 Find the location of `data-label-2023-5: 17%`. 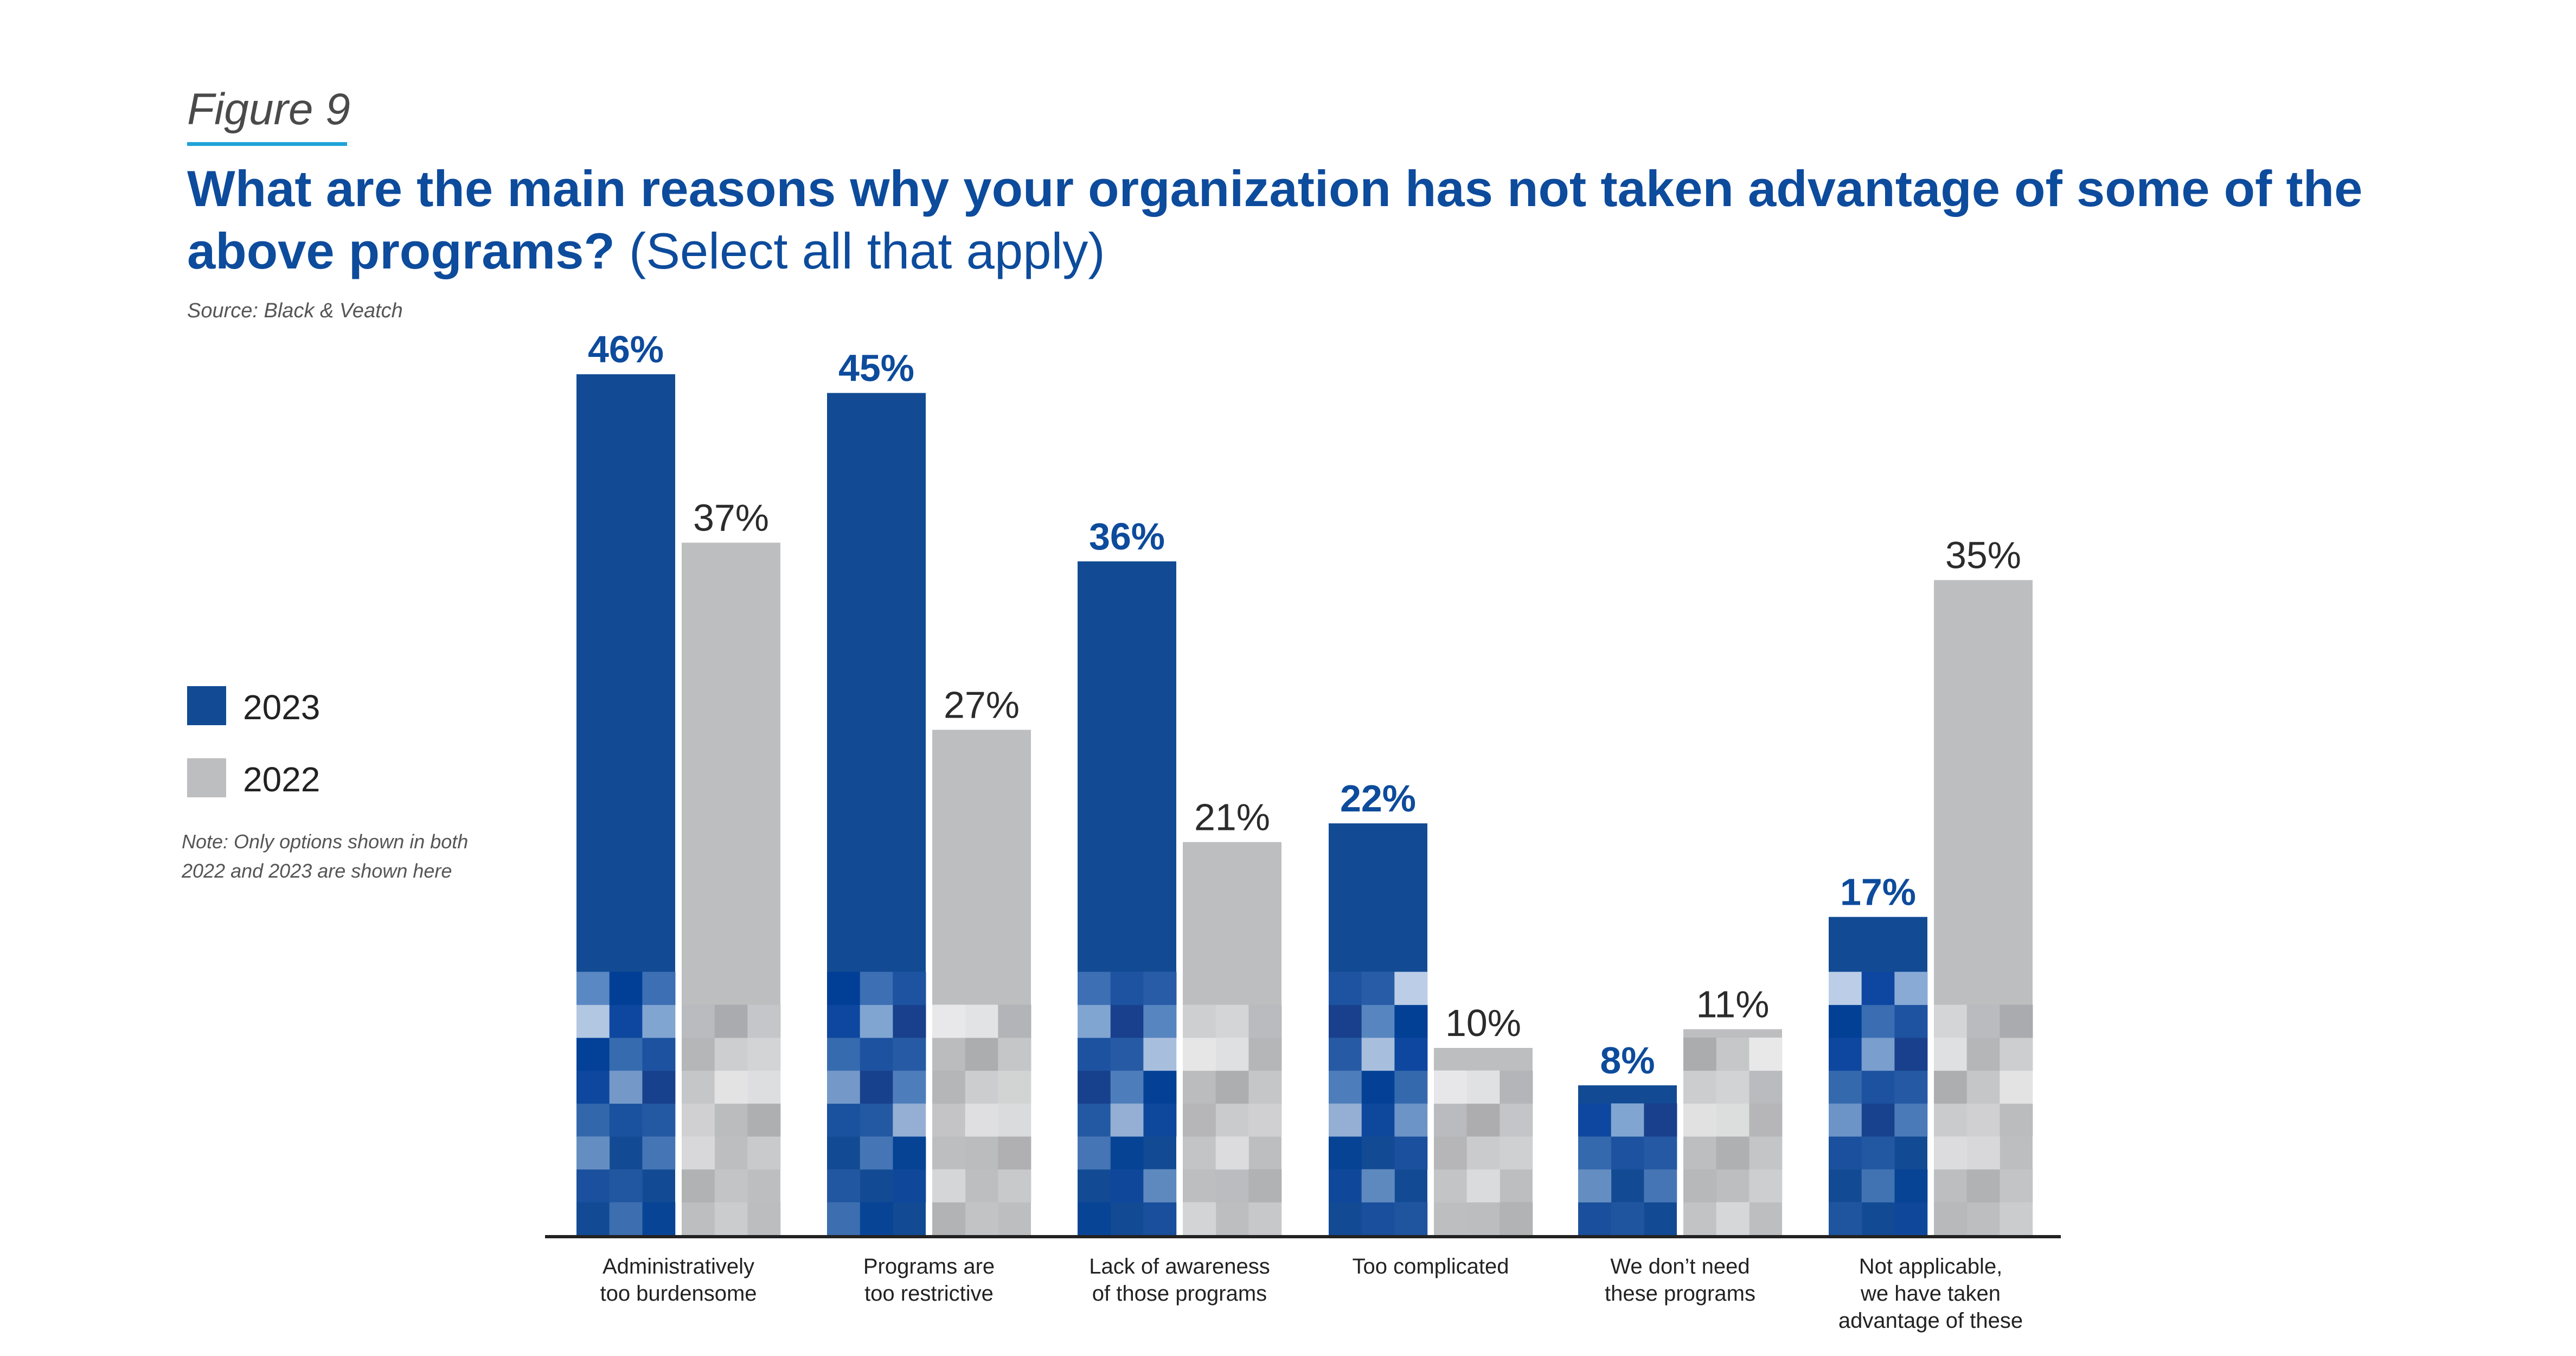

data-label-2023-5: 17% is located at coordinates (1878, 892).